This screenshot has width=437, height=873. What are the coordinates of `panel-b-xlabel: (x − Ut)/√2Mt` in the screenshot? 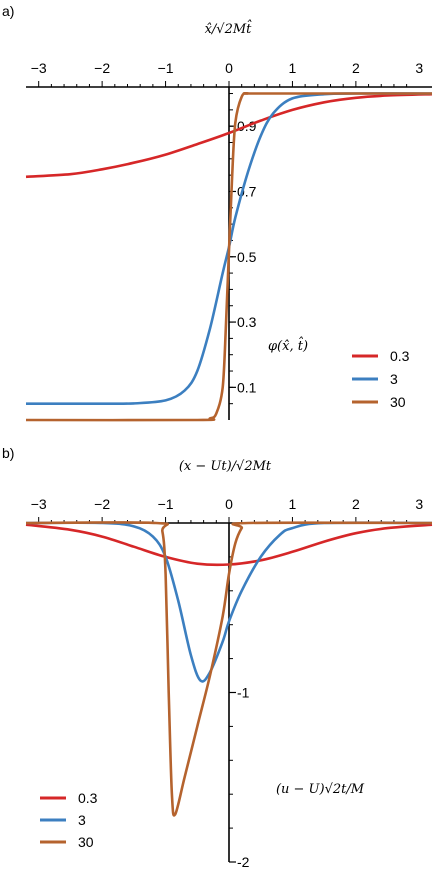 It's located at (225, 466).